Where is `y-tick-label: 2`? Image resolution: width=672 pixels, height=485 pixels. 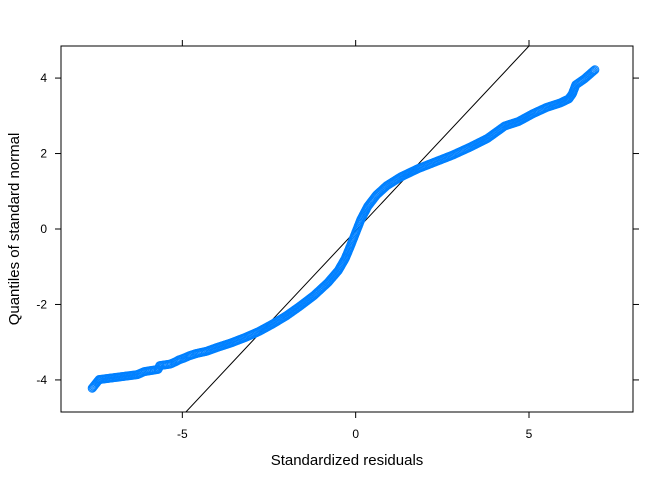
y-tick-label: 2 is located at coordinates (43, 154).